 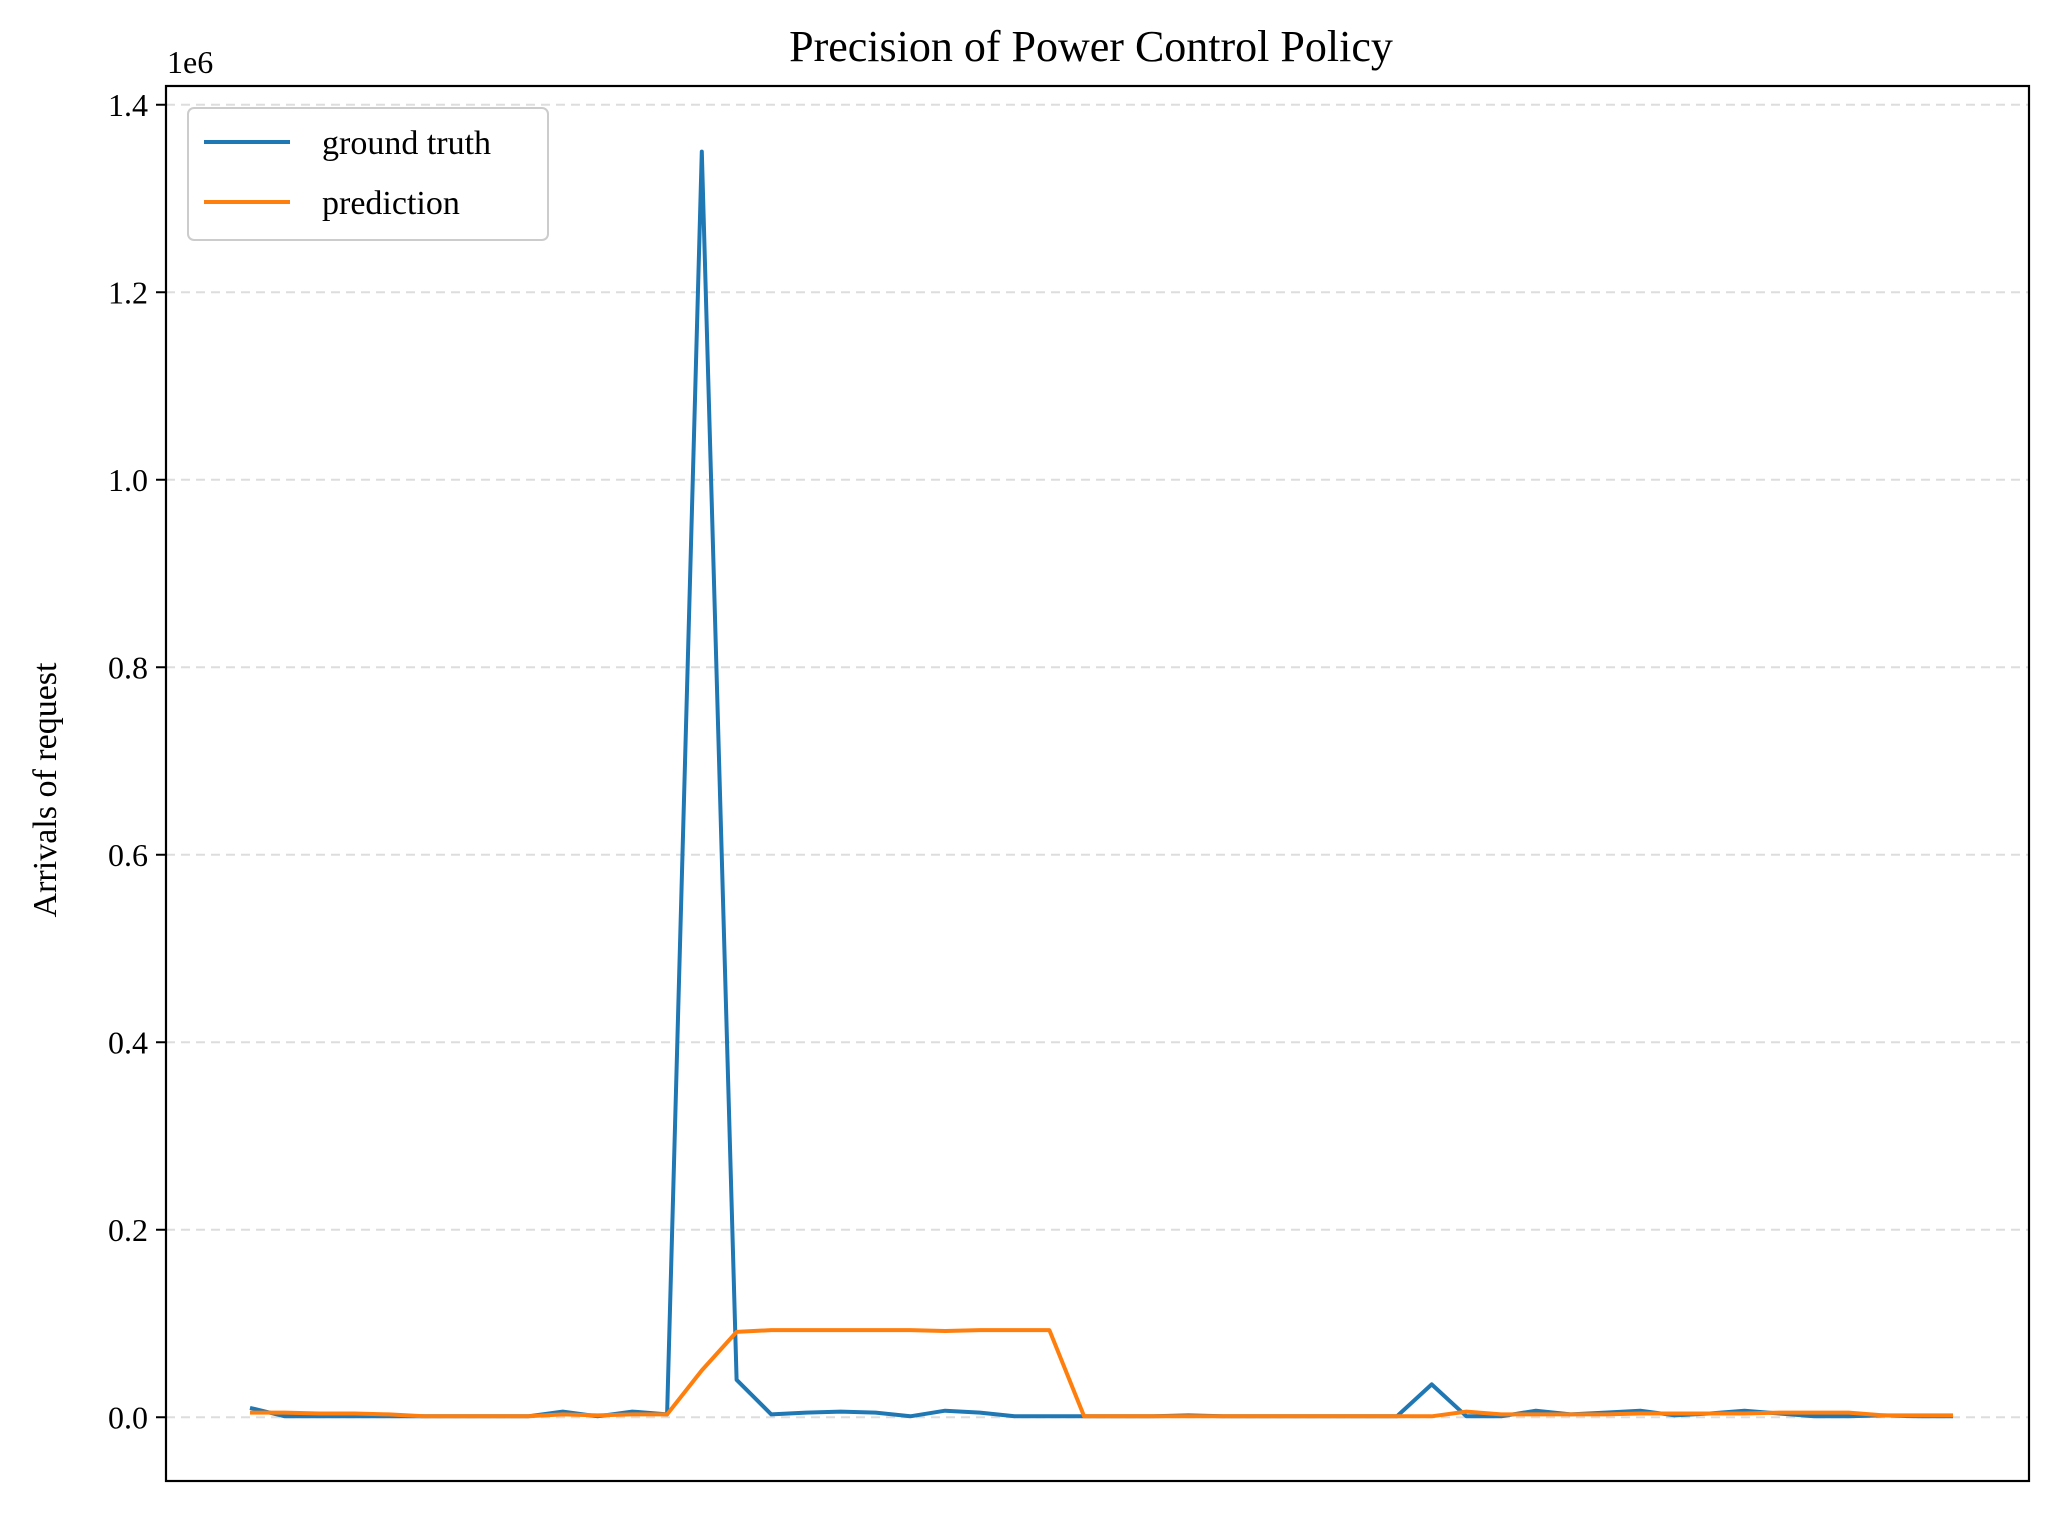 What do you see at coordinates (137, 761) in the screenshot?
I see `y-ticks: 0.0 0.2 0.4 0.6 0.8 1.0 1.2 1.4` at bounding box center [137, 761].